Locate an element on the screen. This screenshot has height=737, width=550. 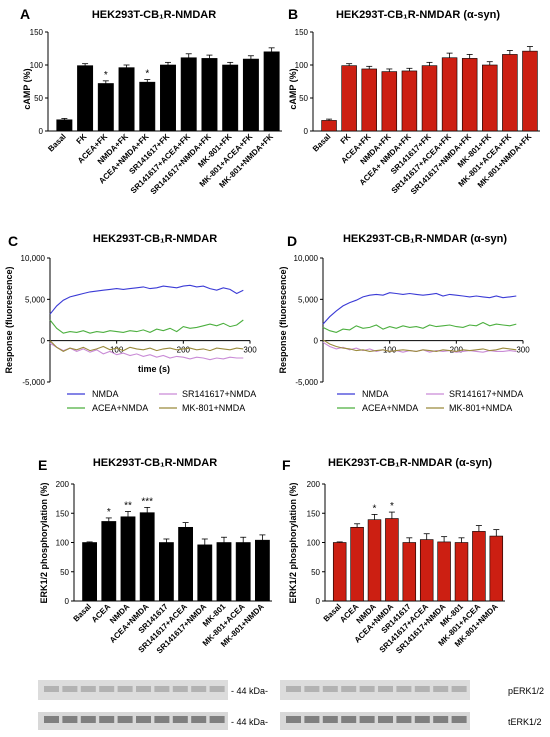
blot-strip-e-top is located at coordinates (133, 690).